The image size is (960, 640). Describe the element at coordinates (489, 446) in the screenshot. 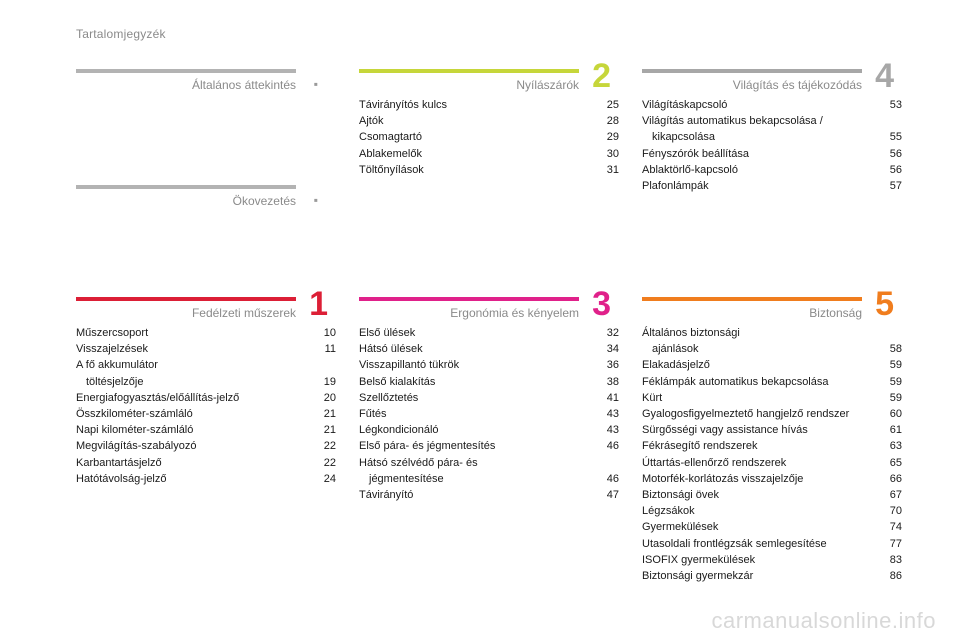

I see `toc-entry: Első pára- és jégmentesítés 46` at that location.